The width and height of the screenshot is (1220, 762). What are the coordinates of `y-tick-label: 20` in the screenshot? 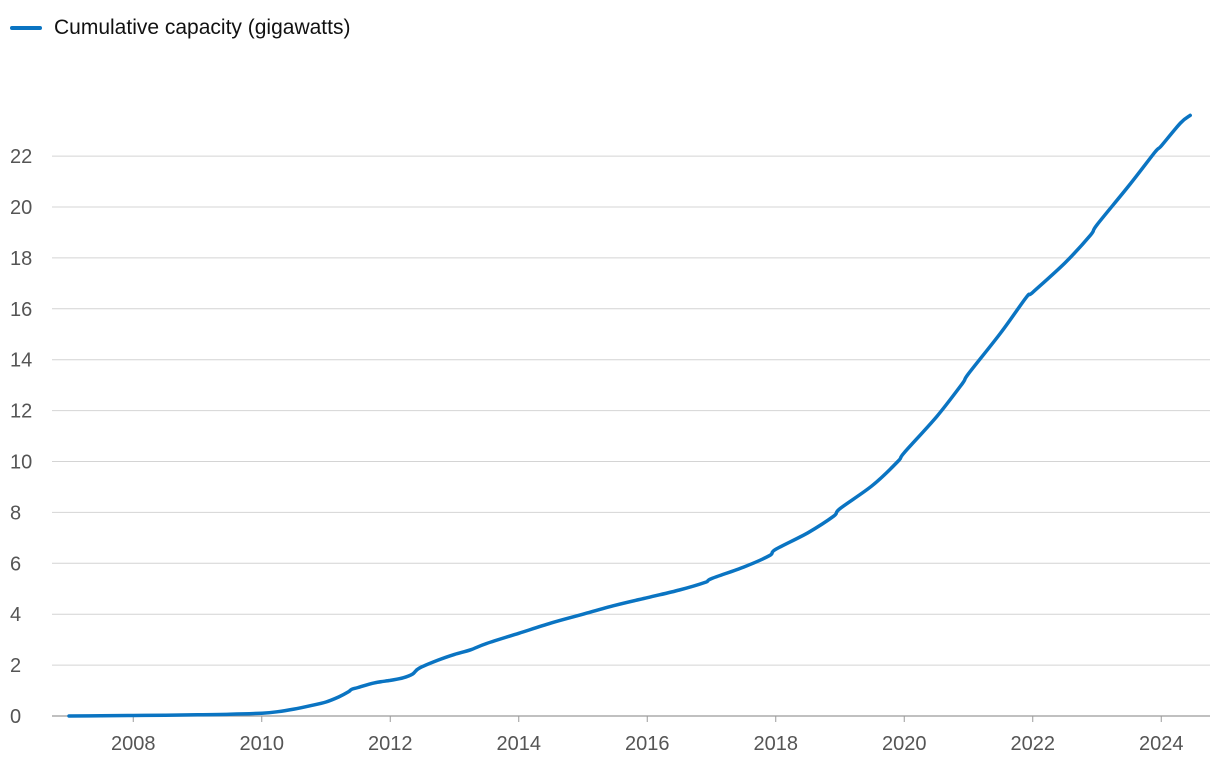 It's located at (21, 208).